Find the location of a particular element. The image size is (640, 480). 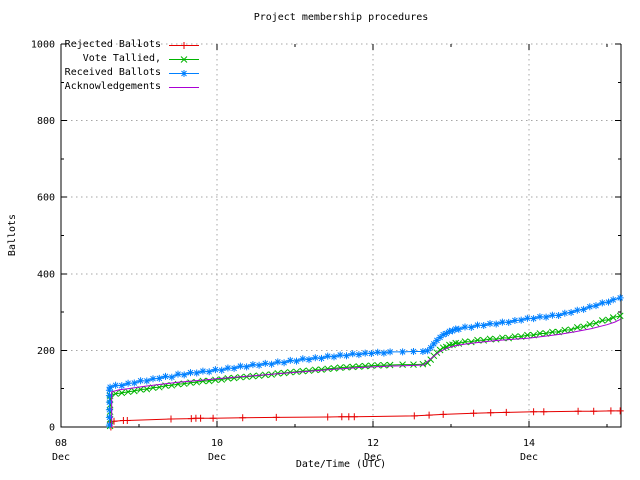

y-tick-label: 0 is located at coordinates (52, 428).